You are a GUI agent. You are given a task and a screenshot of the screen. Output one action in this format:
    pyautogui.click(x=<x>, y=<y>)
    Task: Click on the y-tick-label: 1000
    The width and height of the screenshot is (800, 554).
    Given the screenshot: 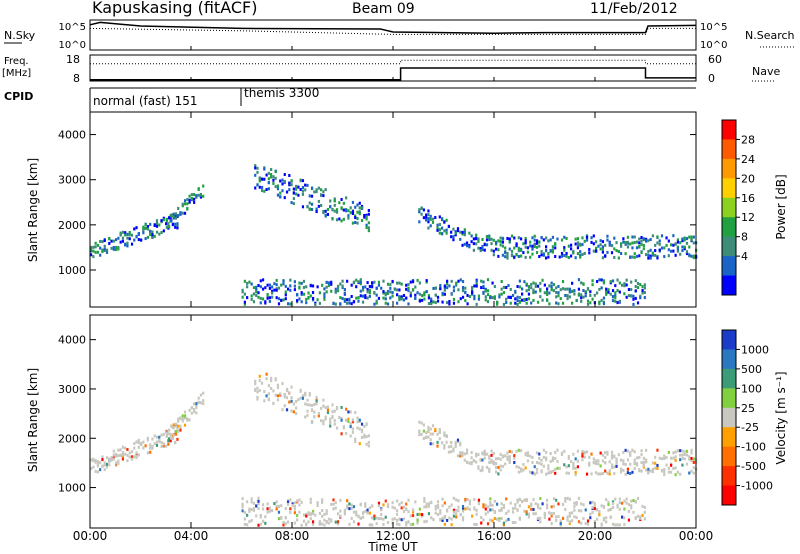 What is the action you would take?
    pyautogui.click(x=72, y=270)
    